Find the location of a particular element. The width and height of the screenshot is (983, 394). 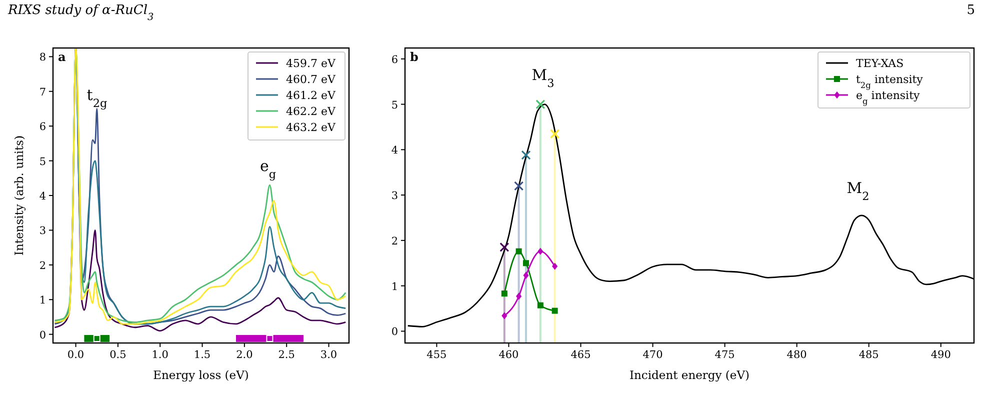

annotation: a is located at coordinates (62, 57).